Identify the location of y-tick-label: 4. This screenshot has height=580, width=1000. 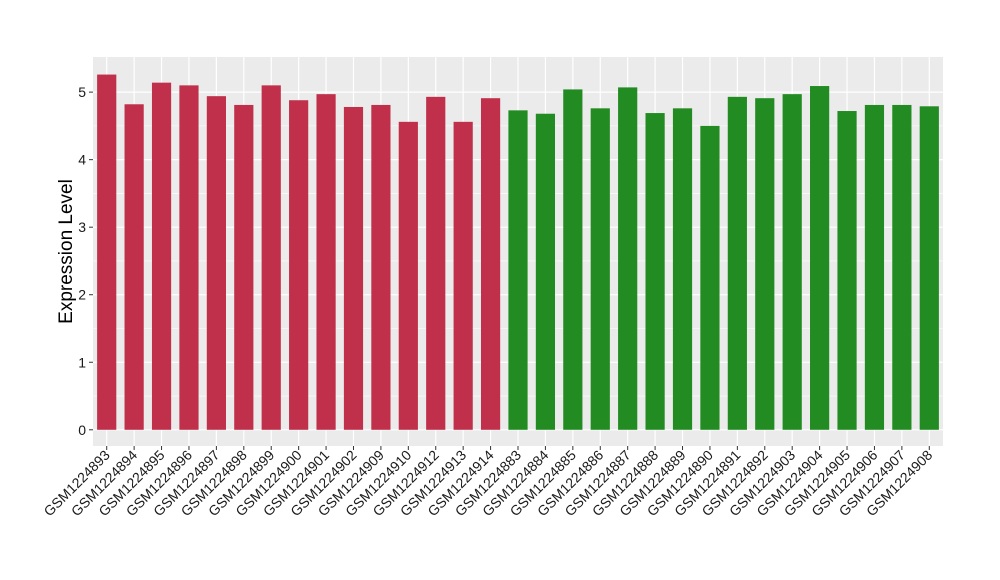
(82, 160).